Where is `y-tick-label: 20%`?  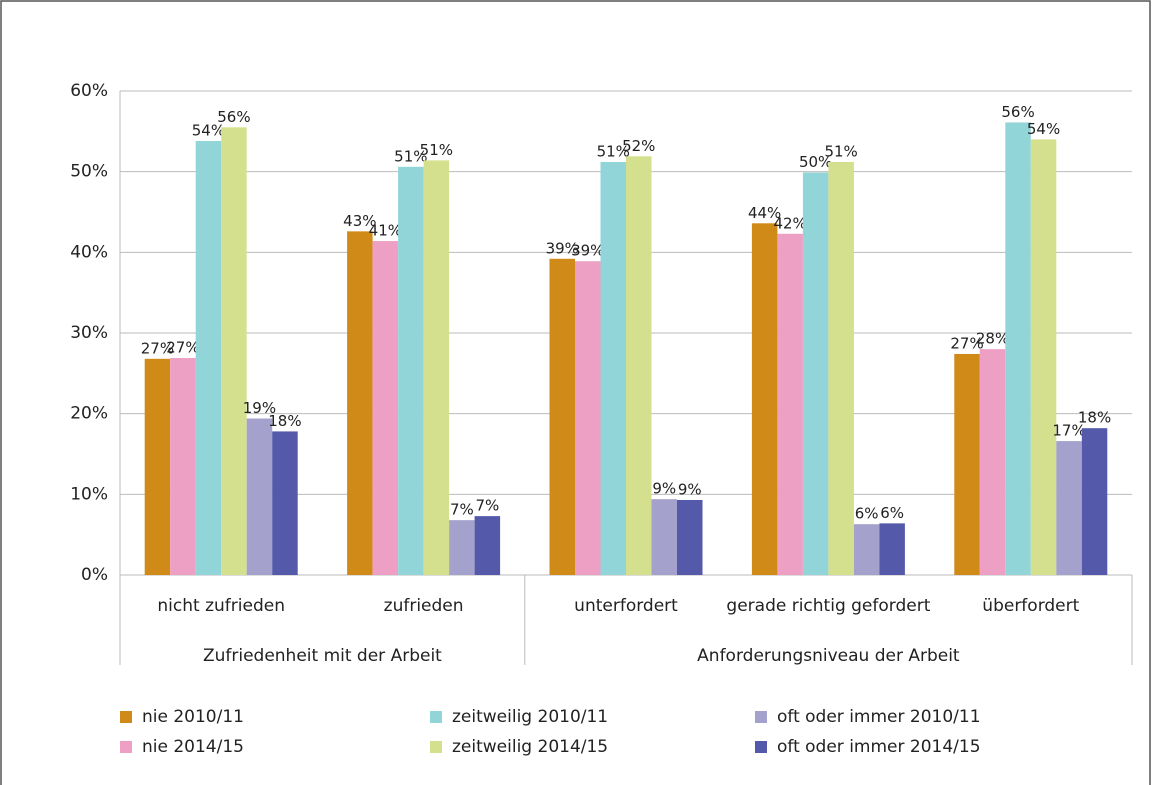 y-tick-label: 20% is located at coordinates (89, 414).